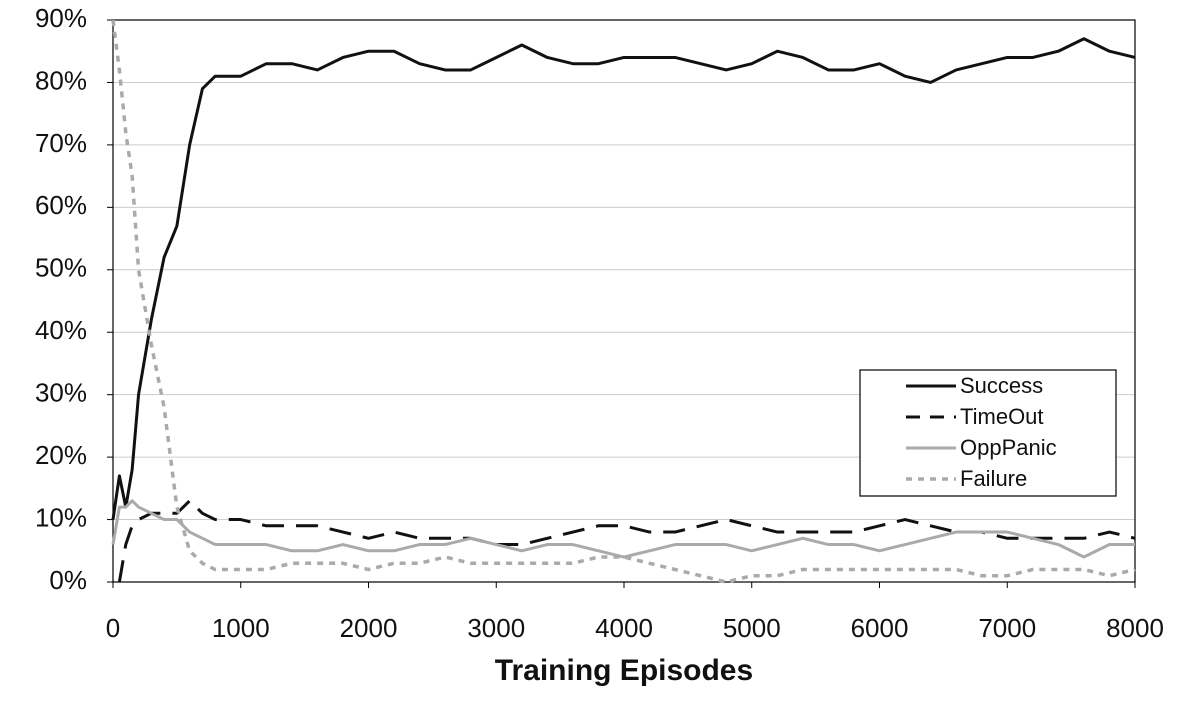  I want to click on x-tick-label: 1000, so click(241, 628).